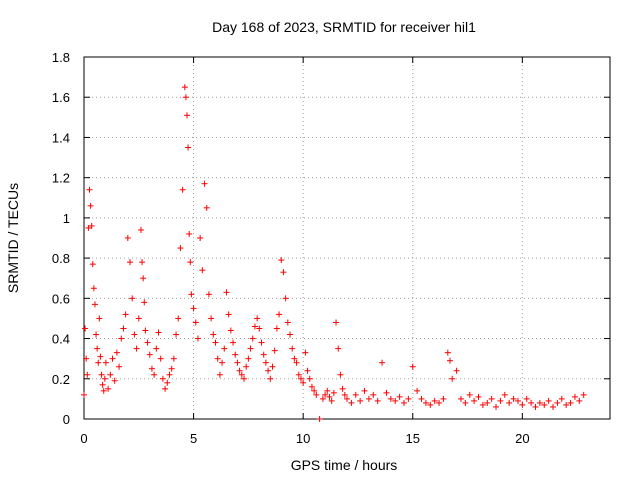 The image size is (640, 480). What do you see at coordinates (66, 218) in the screenshot?
I see `y-tick-label: 1` at bounding box center [66, 218].